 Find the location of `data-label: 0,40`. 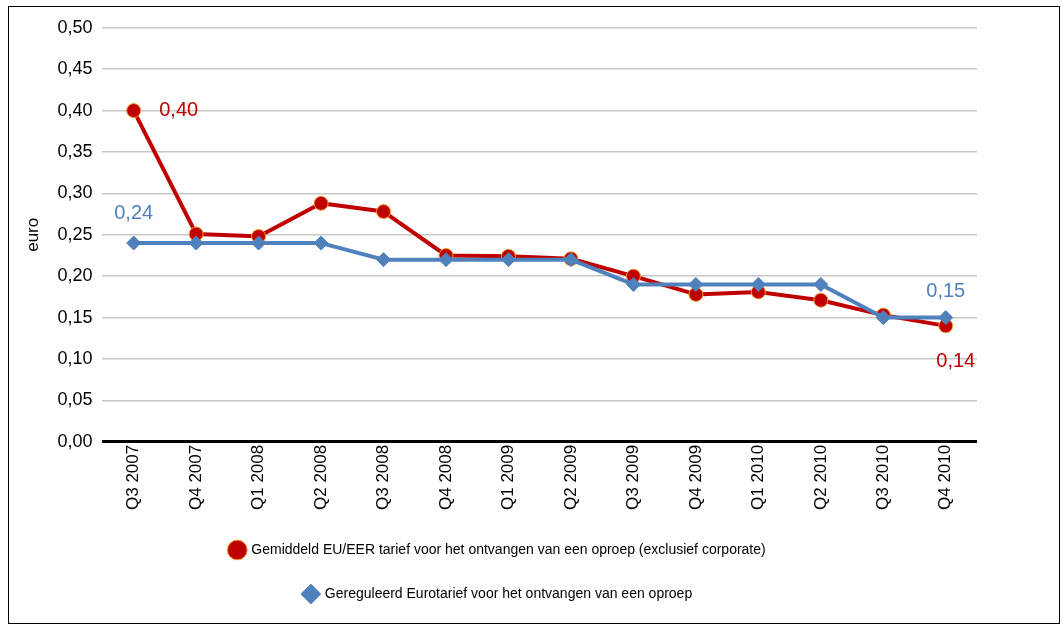

data-label: 0,40 is located at coordinates (179, 109).